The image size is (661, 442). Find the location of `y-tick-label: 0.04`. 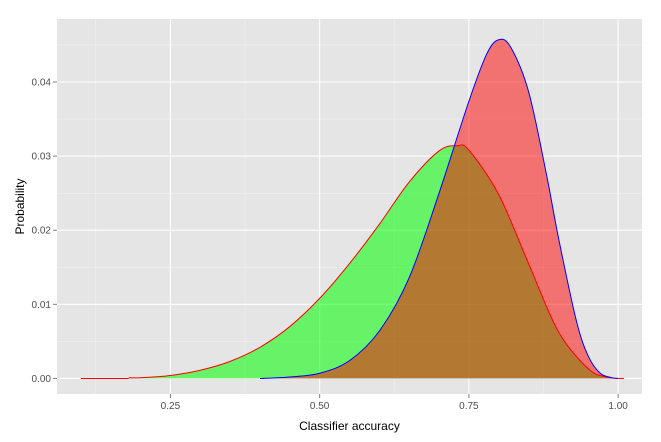

y-tick-label: 0.04 is located at coordinates (42, 82).